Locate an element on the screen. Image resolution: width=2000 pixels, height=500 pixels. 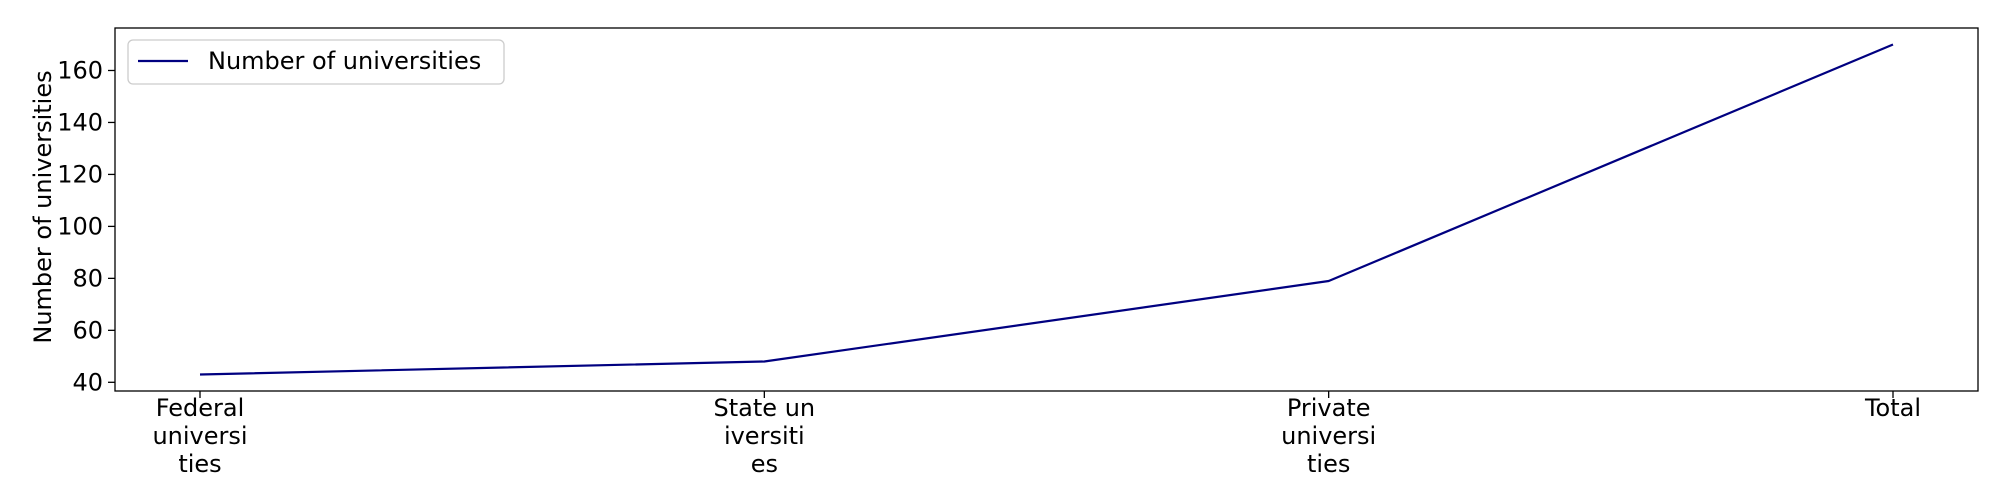
y-tick-label: 60 is located at coordinates (87, 330).